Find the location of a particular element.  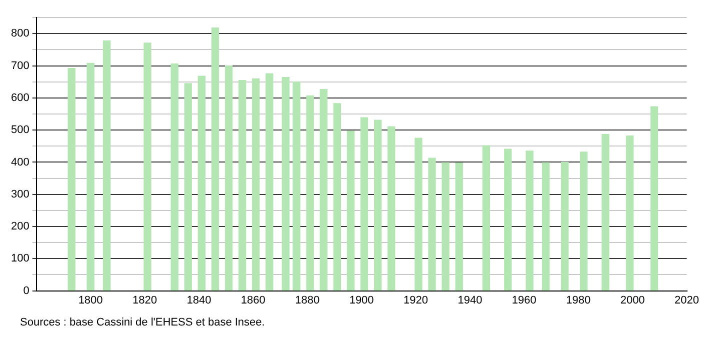

y-tick-label: 0 is located at coordinates (26, 290).